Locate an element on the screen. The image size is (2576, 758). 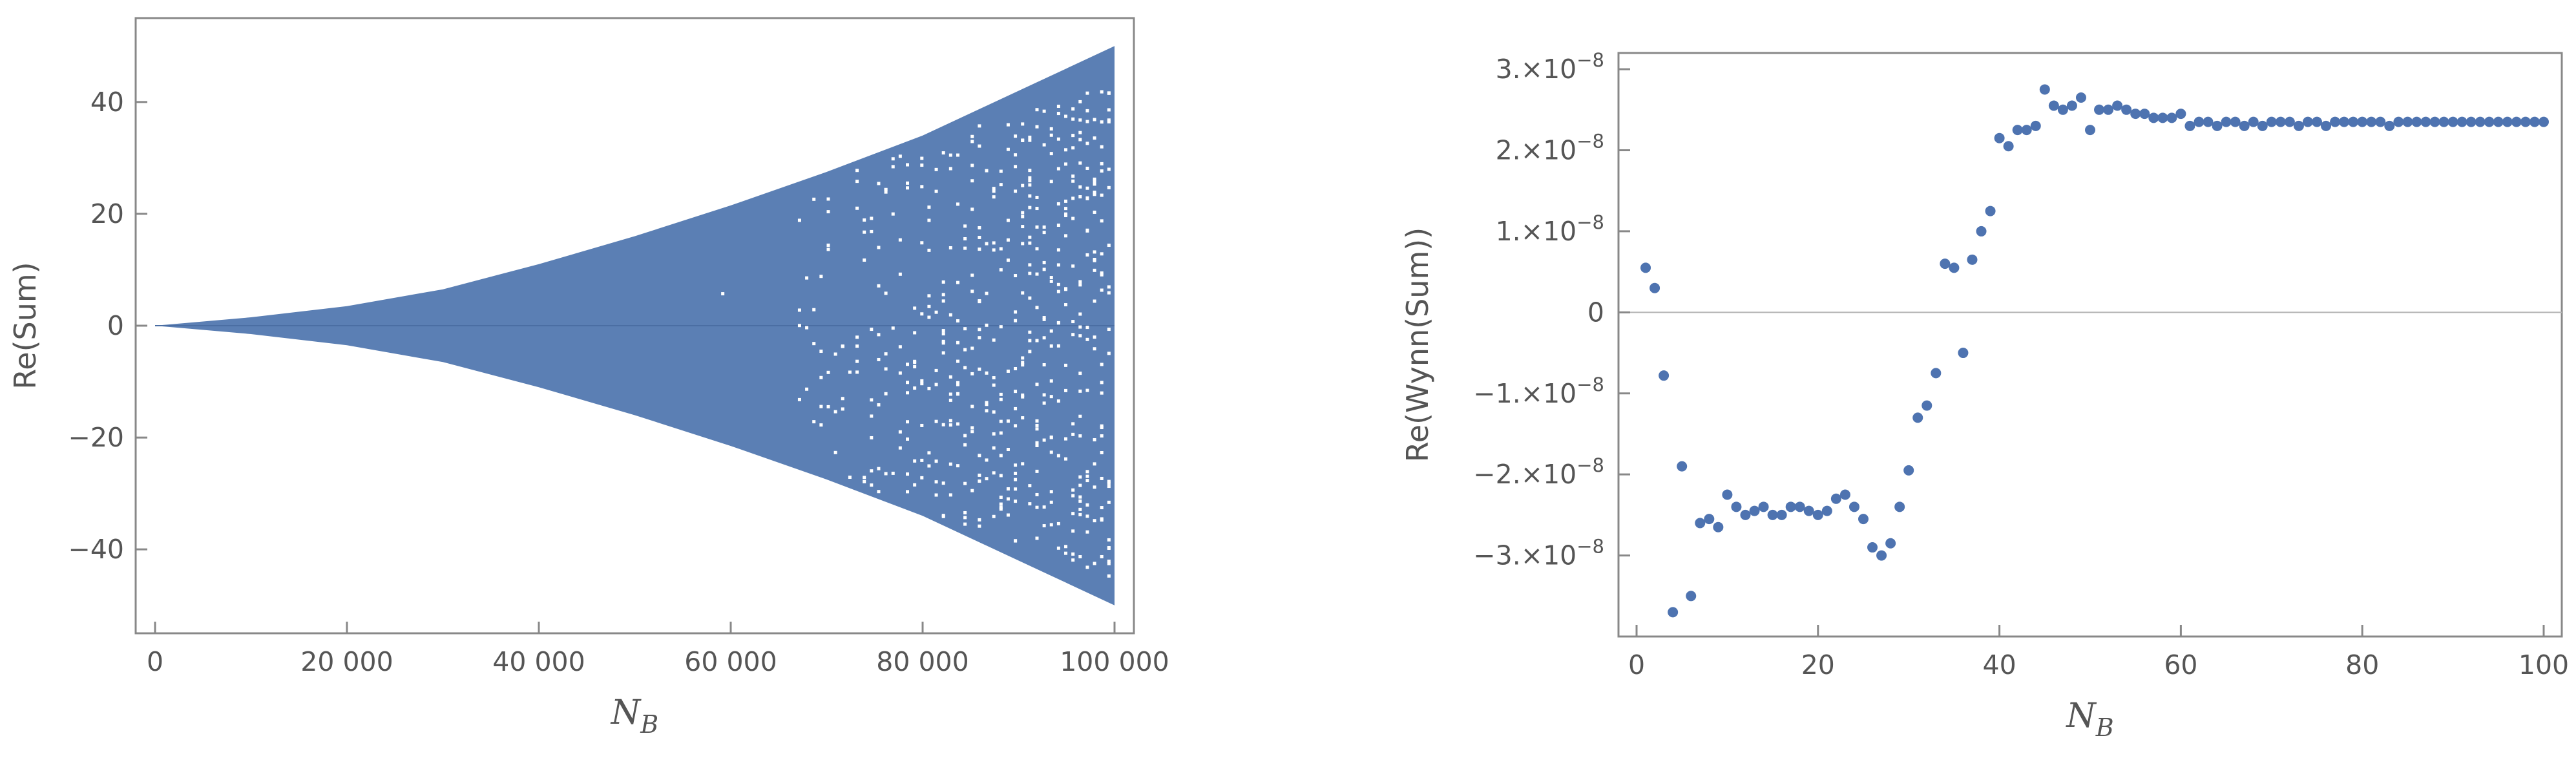
left-x-tick-label: 0 is located at coordinates (155, 661).